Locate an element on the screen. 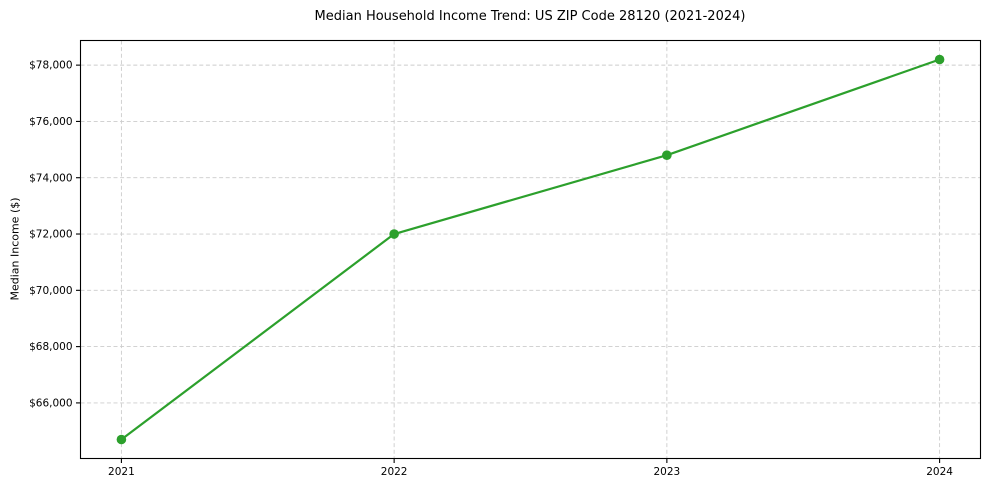 Image resolution: width=989 pixels, height=490 pixels. y-tick-label: $66,000 is located at coordinates (50, 404).